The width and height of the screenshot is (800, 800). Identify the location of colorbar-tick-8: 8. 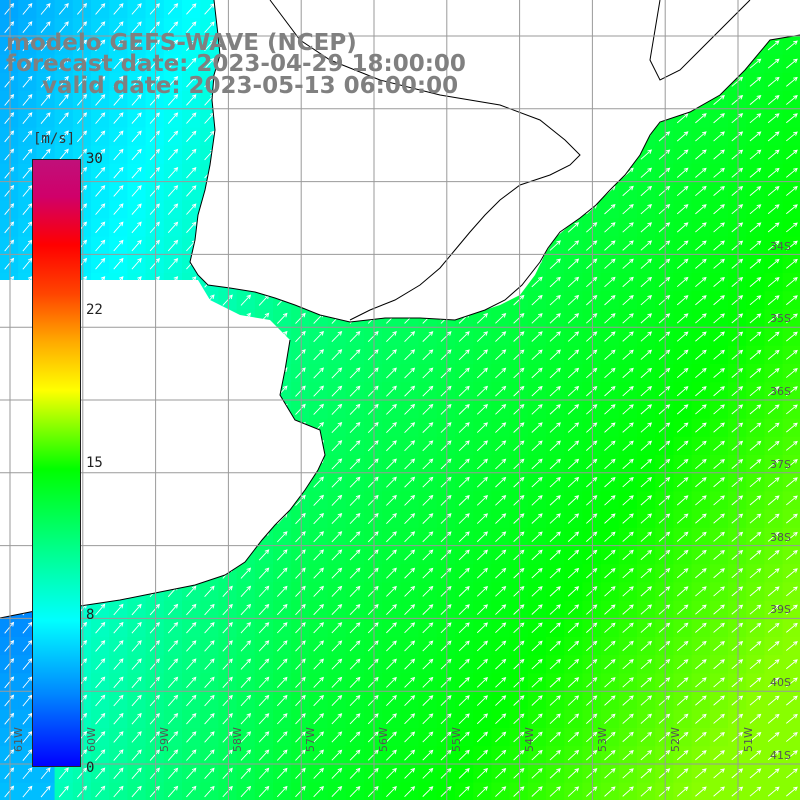
(90, 615).